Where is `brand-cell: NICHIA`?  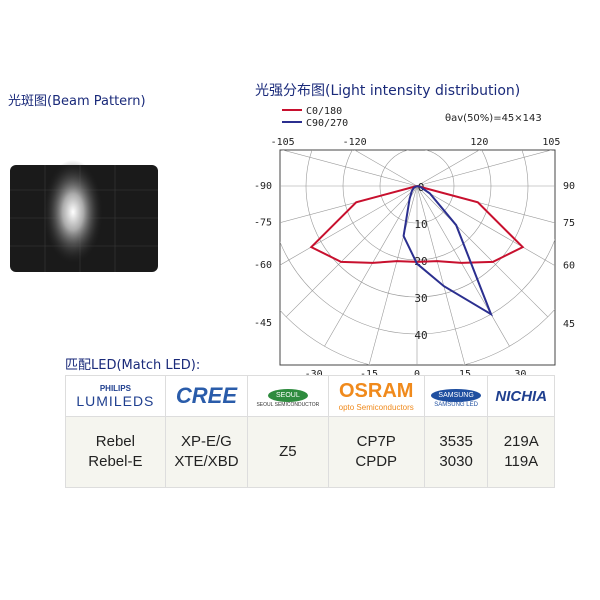 brand-cell: NICHIA is located at coordinates (521, 396).